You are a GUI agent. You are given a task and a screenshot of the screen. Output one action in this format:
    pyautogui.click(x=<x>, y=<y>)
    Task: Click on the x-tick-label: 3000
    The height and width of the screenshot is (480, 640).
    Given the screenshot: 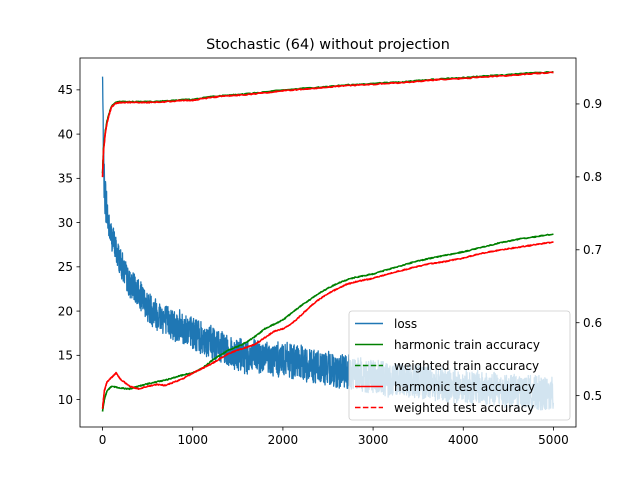 What is the action you would take?
    pyautogui.click(x=373, y=440)
    